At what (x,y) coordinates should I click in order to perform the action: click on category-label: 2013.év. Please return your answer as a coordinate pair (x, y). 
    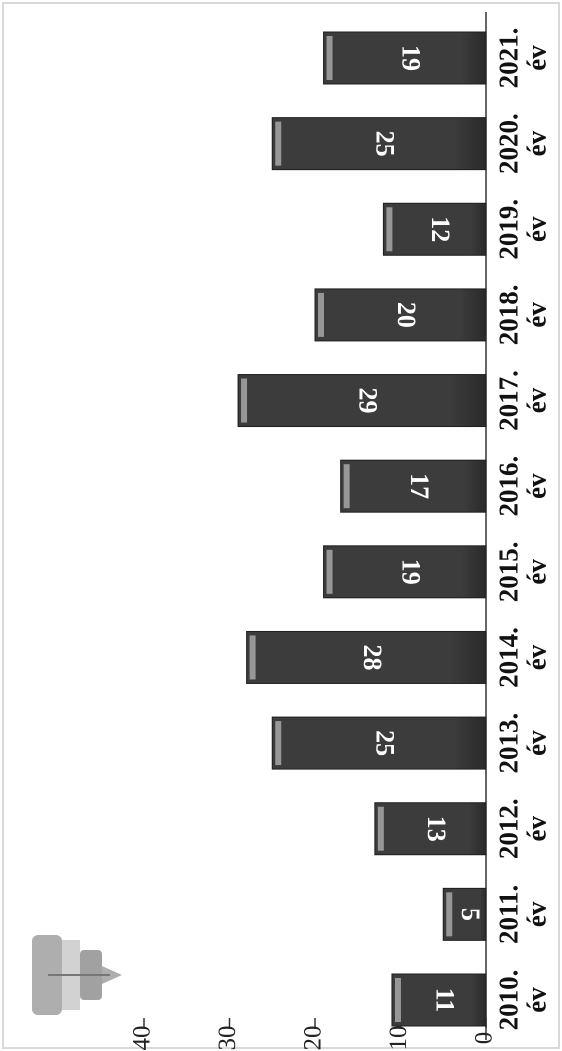
    Looking at the image, I should click on (522, 743).